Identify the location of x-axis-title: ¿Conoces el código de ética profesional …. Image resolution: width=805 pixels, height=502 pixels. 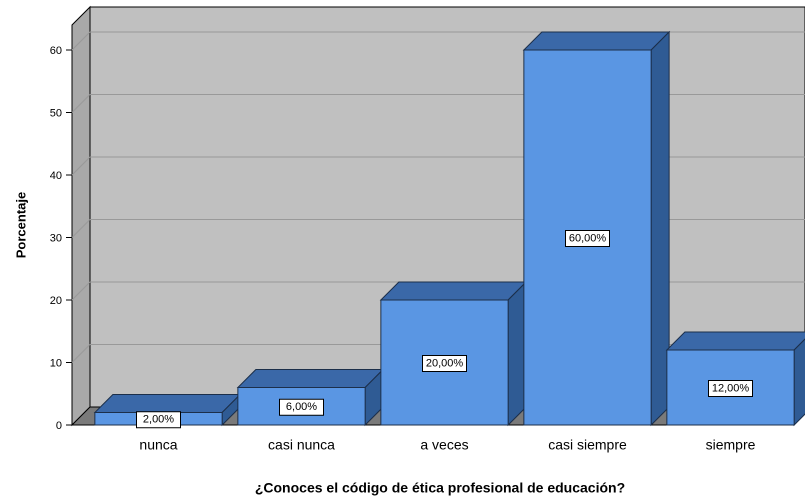
(440, 488).